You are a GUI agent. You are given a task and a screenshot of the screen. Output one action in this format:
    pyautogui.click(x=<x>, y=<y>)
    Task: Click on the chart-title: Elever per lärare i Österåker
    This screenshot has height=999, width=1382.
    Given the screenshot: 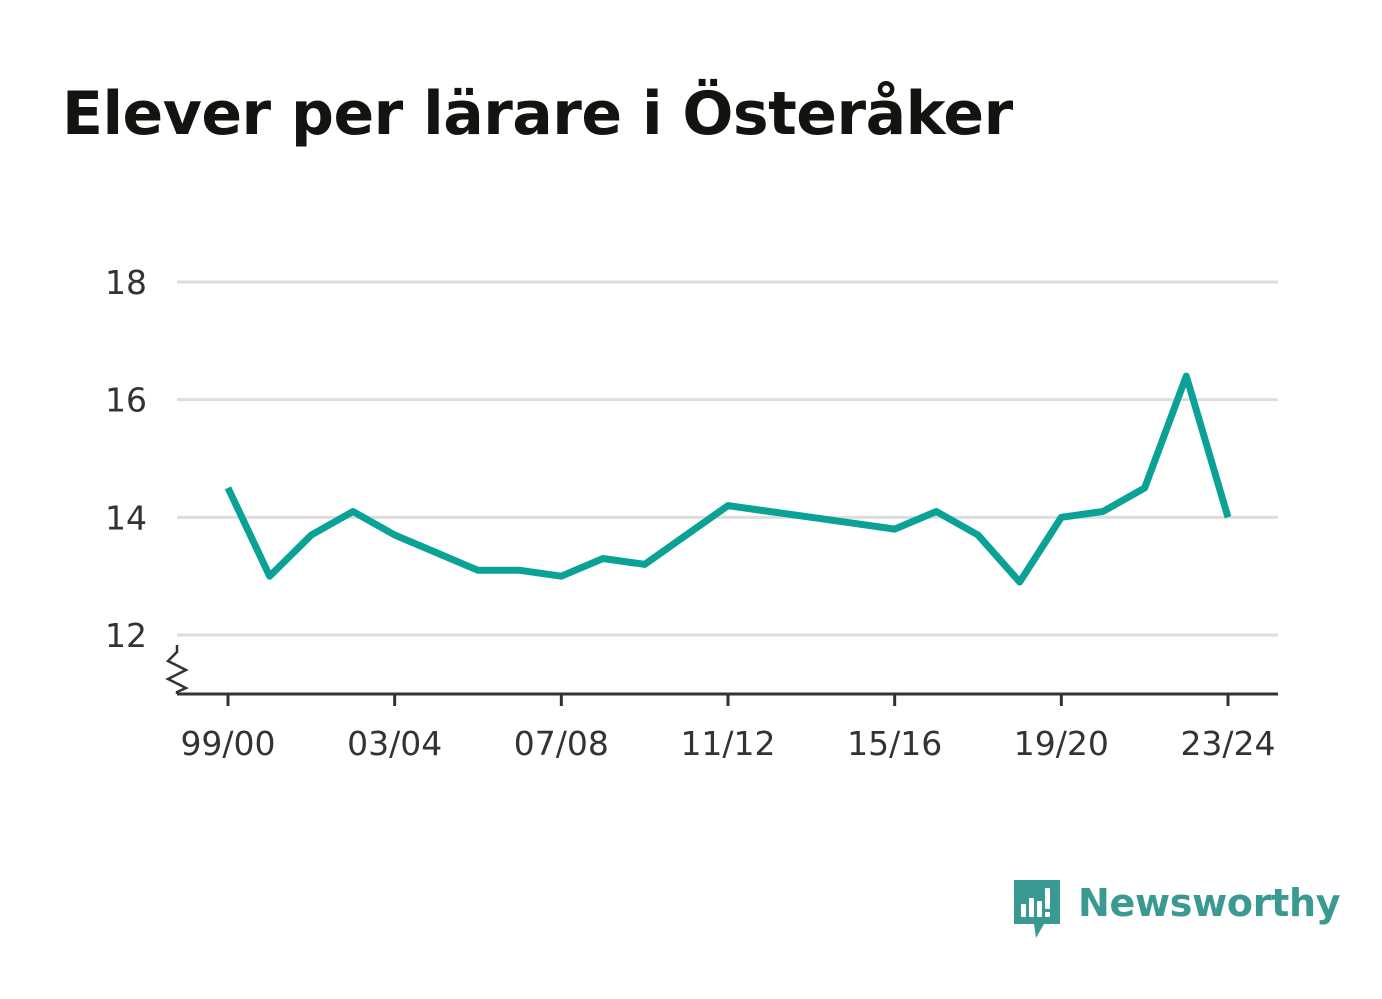 What is the action you would take?
    pyautogui.click(x=537, y=114)
    